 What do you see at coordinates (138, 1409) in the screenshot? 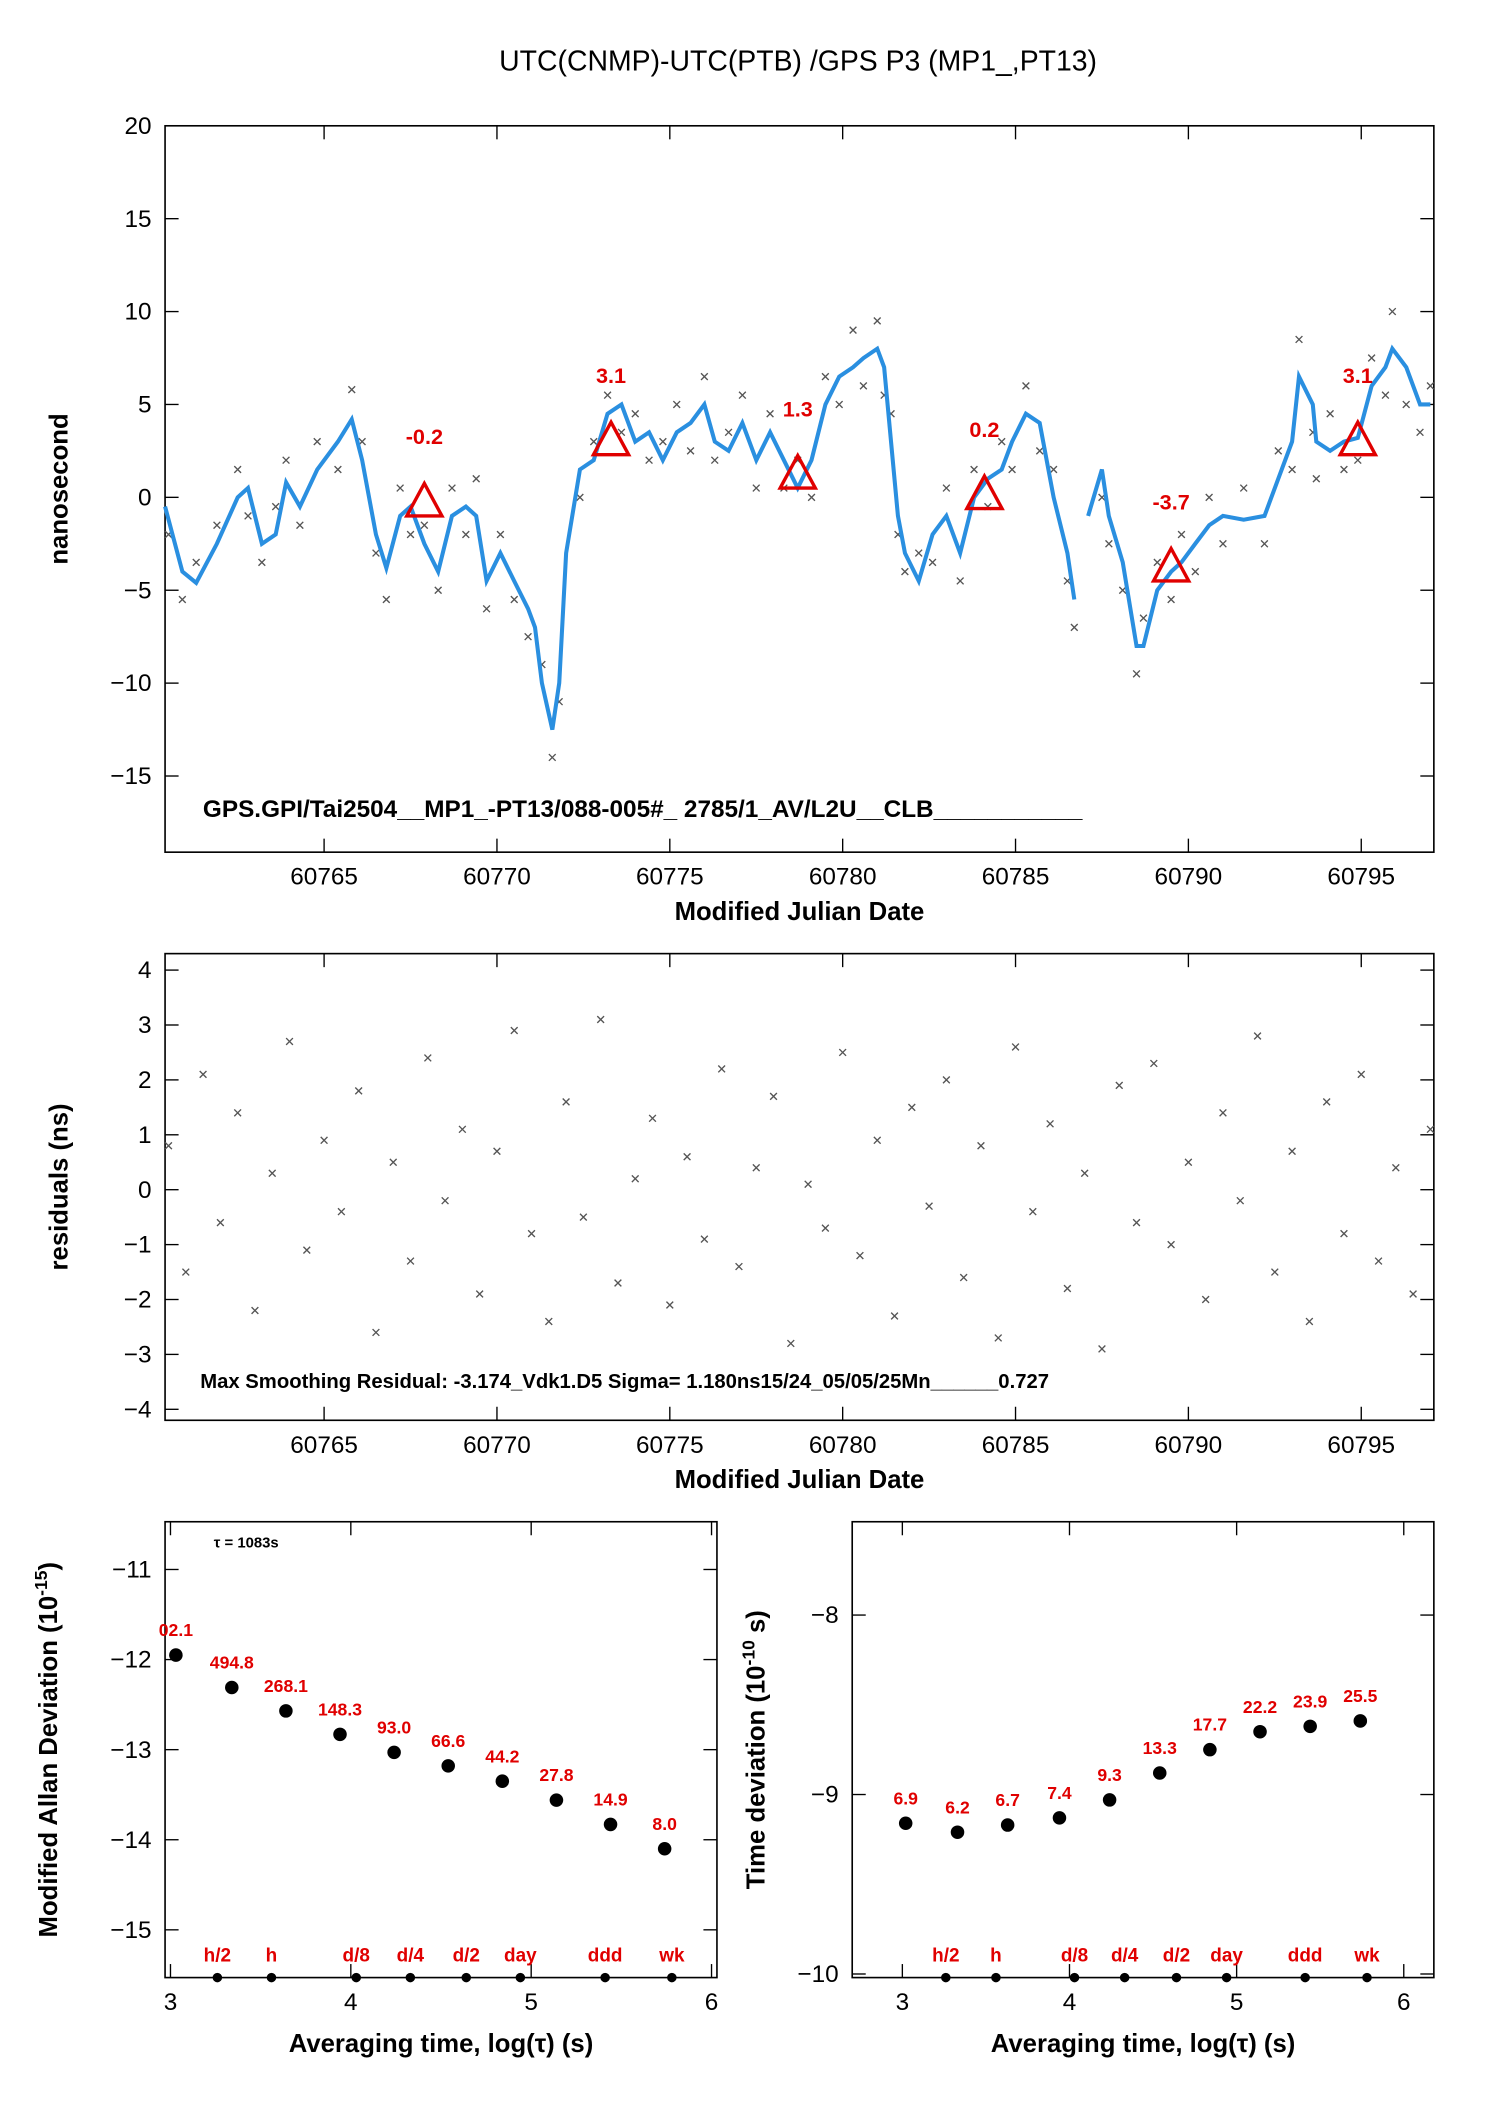
I see `y-tick-label: −4` at bounding box center [138, 1409].